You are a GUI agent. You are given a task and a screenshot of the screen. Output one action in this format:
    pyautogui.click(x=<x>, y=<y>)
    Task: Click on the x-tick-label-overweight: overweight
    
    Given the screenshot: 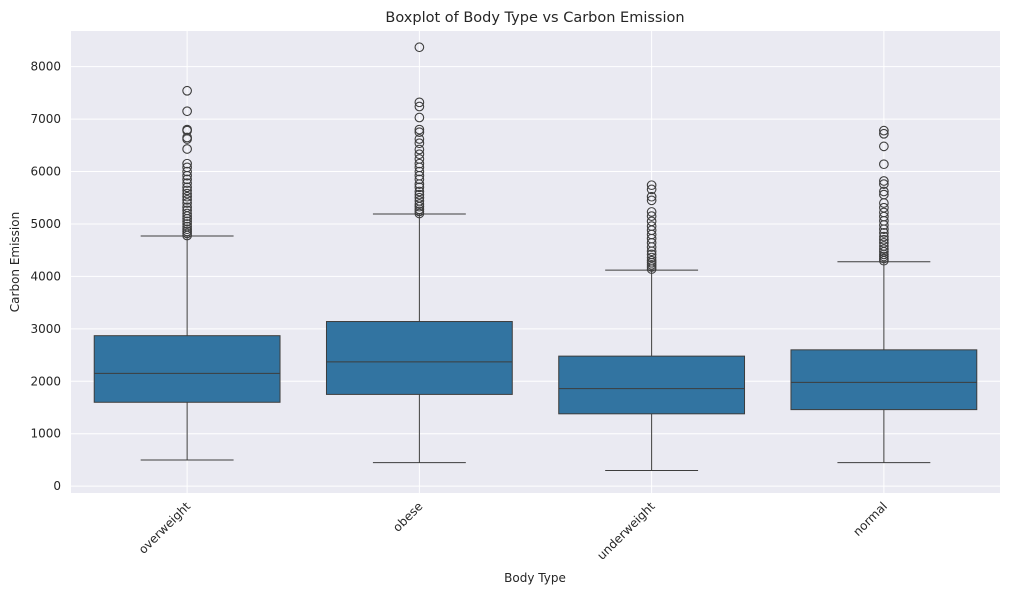 What is the action you would take?
    pyautogui.click(x=165, y=528)
    